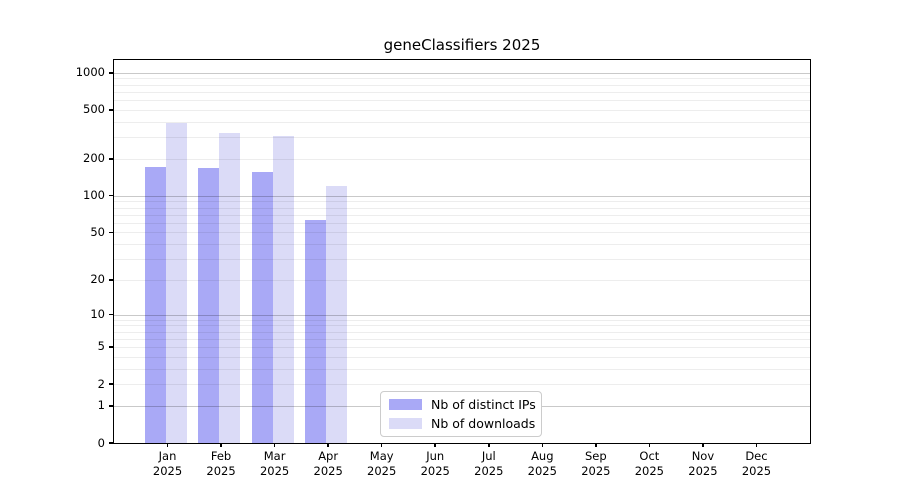 The height and width of the screenshot is (500, 900). I want to click on x-tick-label: Jul 2025, so click(489, 464).